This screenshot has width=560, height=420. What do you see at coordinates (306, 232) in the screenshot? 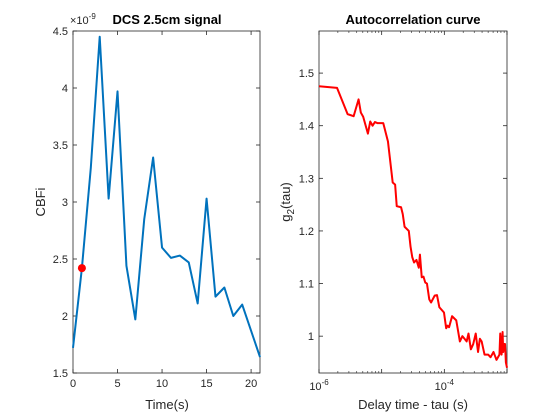
I see `autocorrelation-y-tick-label: 1.2` at bounding box center [306, 232].